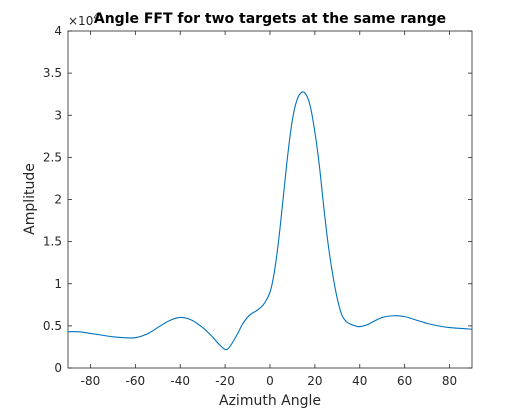  Describe the element at coordinates (314, 381) in the screenshot. I see `x-tick-label: 20` at that location.